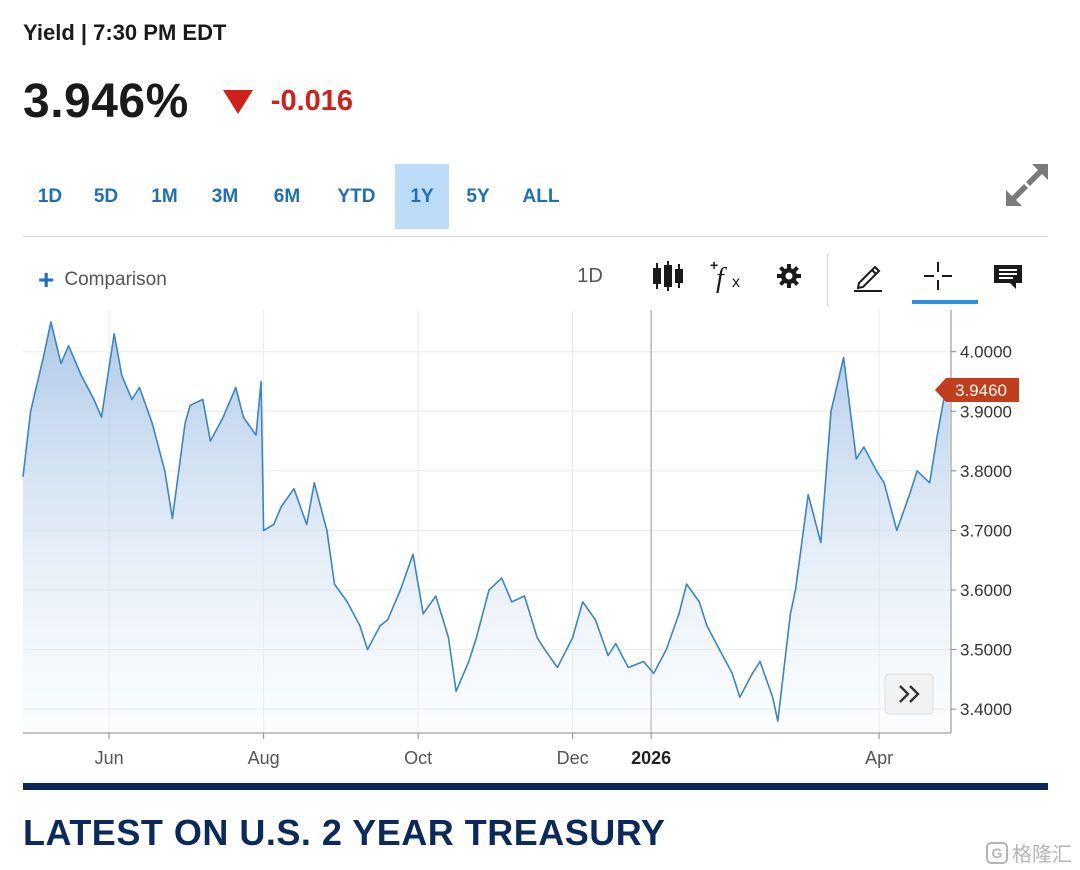 This screenshot has height=870, width=1080. I want to click on scroll-right-button, so click(909, 694).